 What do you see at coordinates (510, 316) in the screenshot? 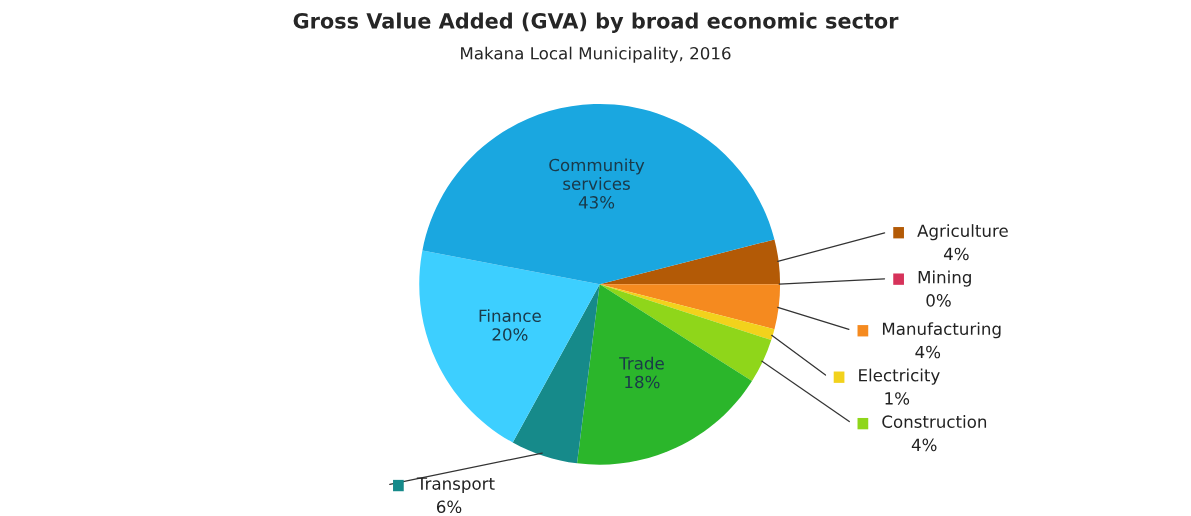
I see `slice-label: Finance` at bounding box center [510, 316].